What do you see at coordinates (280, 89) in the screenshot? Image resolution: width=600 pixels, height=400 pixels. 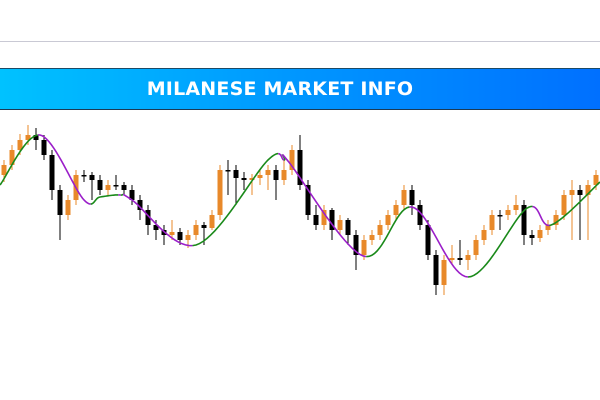 I see `banner-title: MILANESE MARKET INFO` at bounding box center [280, 89].